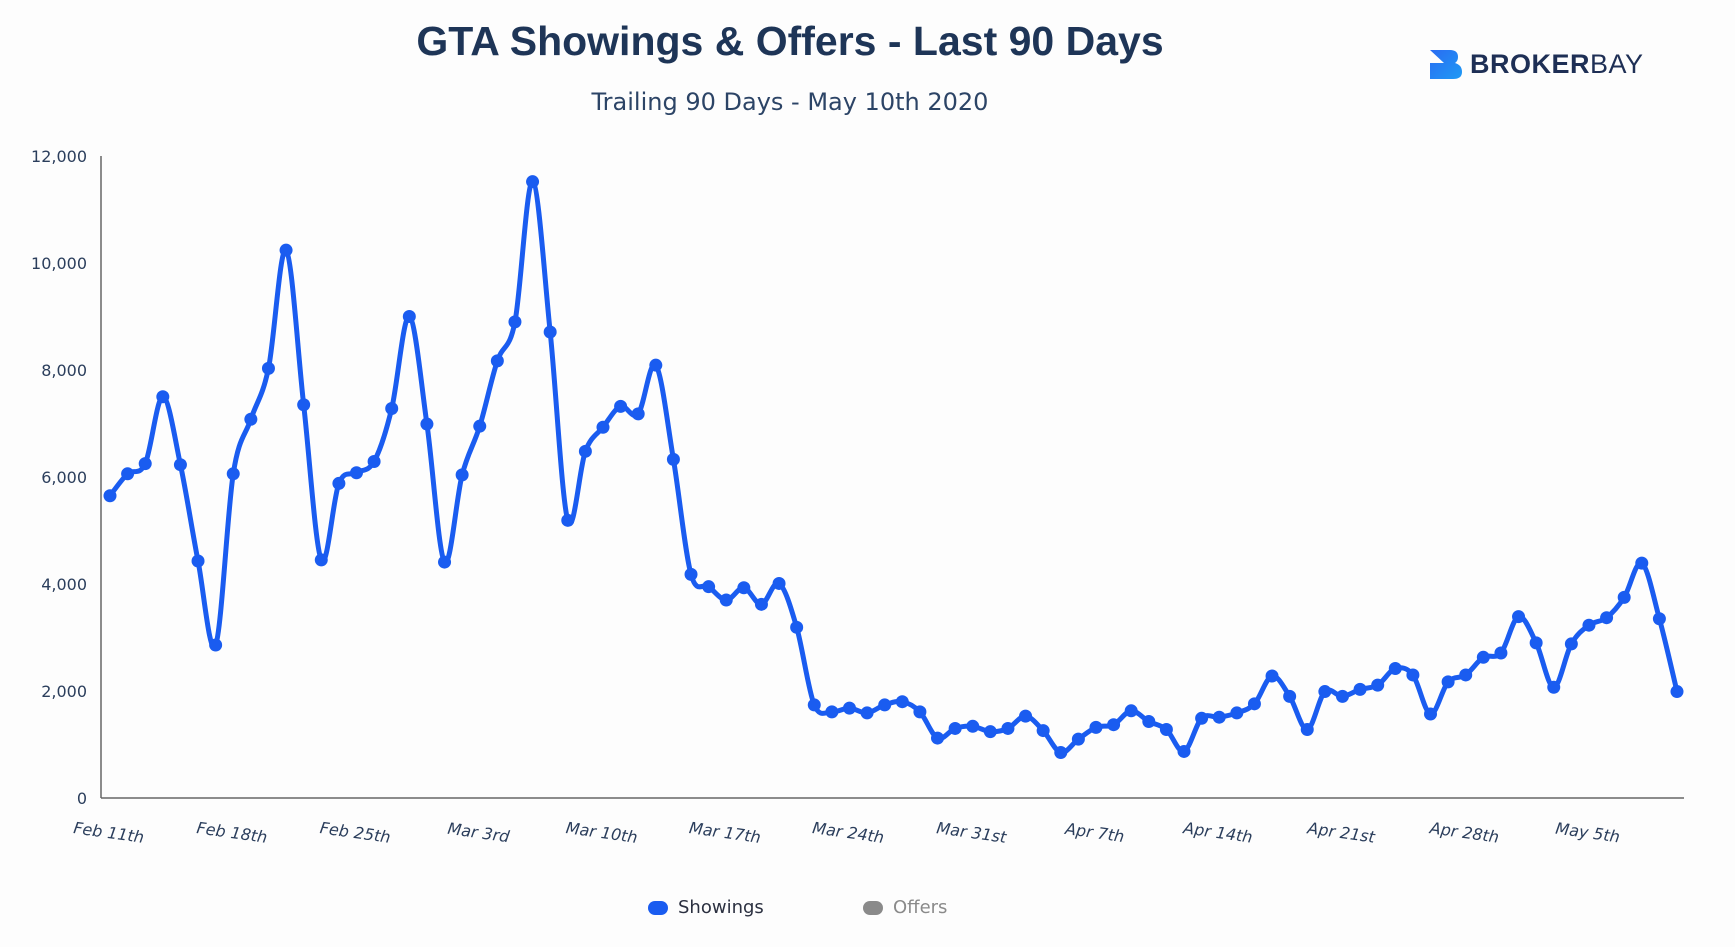  I want to click on y-tick-label: 8,000, so click(64, 370).